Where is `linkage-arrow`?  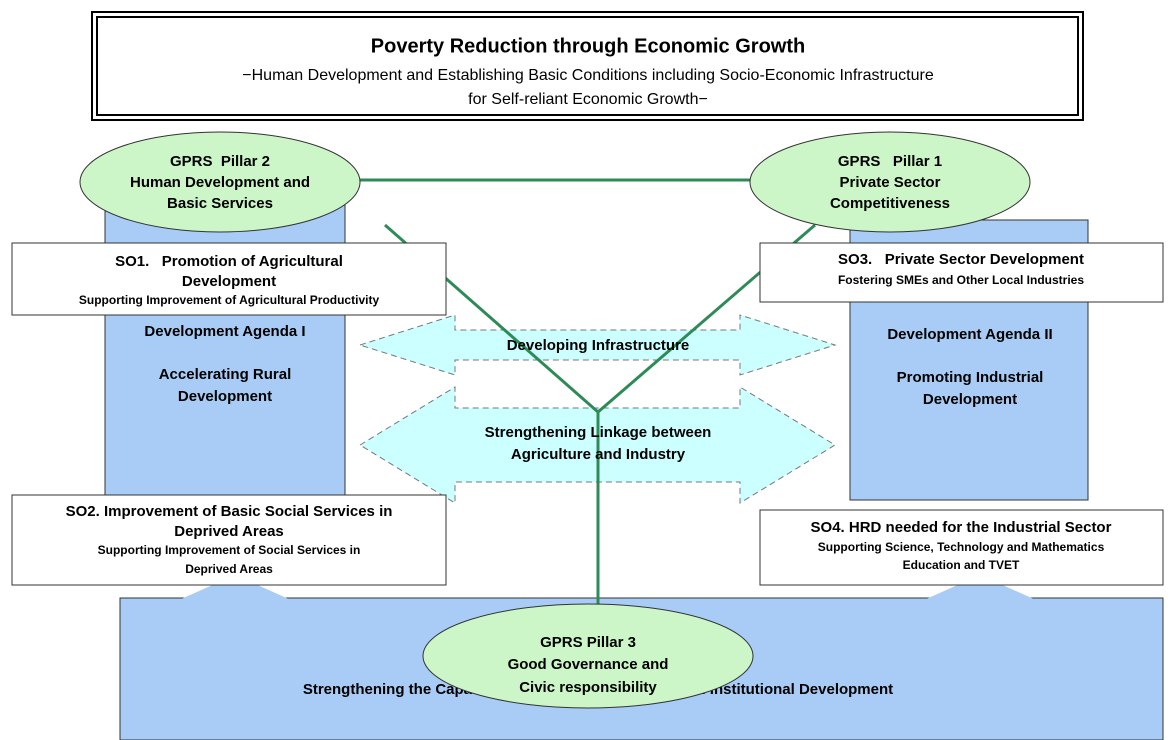
linkage-arrow is located at coordinates (597, 345).